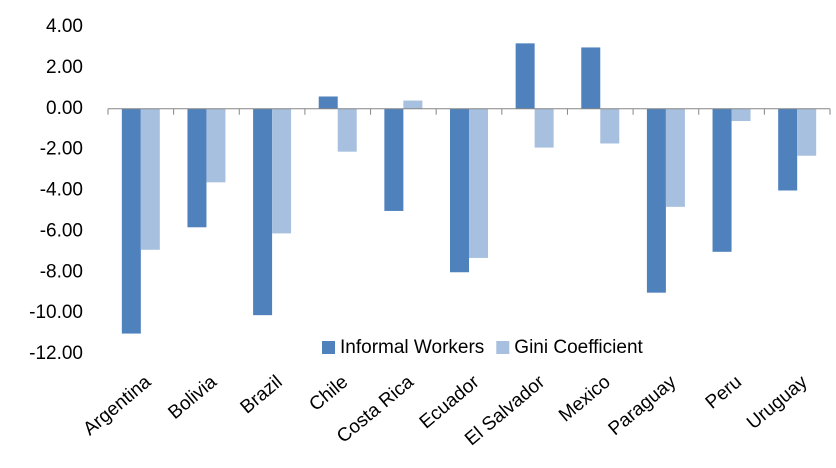 The height and width of the screenshot is (468, 836). Describe the element at coordinates (117, 405) in the screenshot. I see `x-tick-label: Argentina` at that location.